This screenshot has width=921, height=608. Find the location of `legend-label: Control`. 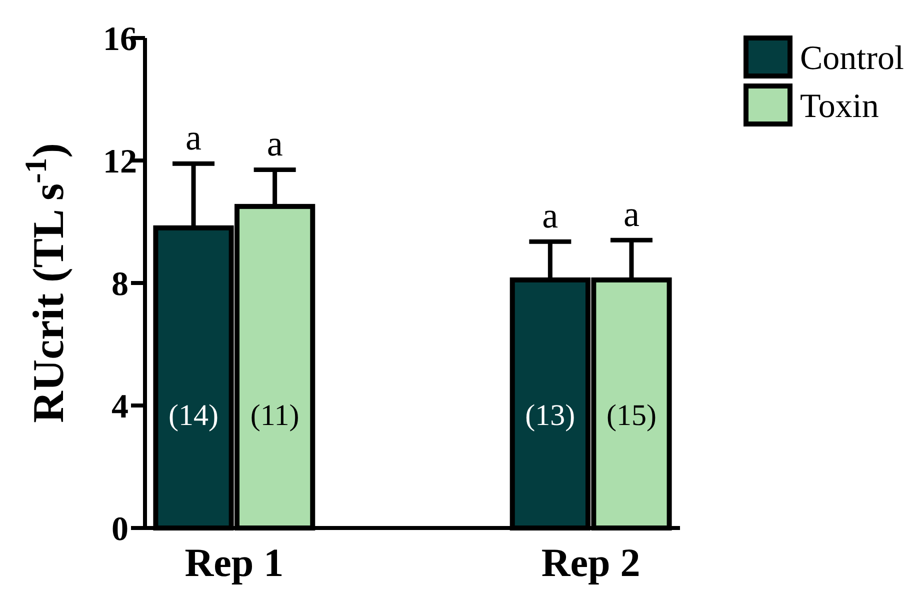

legend-label: Control is located at coordinates (852, 58).